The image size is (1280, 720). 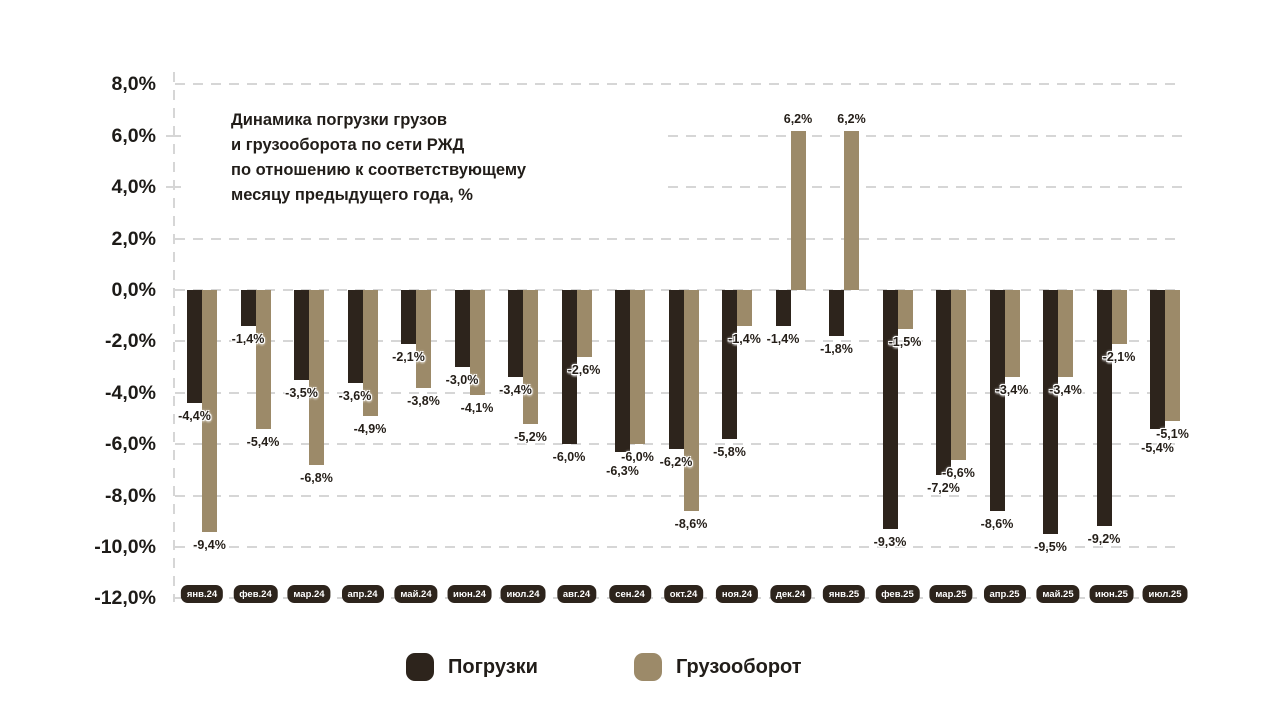 I want to click on data-label-gruzooborot: -6,6%, so click(x=958, y=472).